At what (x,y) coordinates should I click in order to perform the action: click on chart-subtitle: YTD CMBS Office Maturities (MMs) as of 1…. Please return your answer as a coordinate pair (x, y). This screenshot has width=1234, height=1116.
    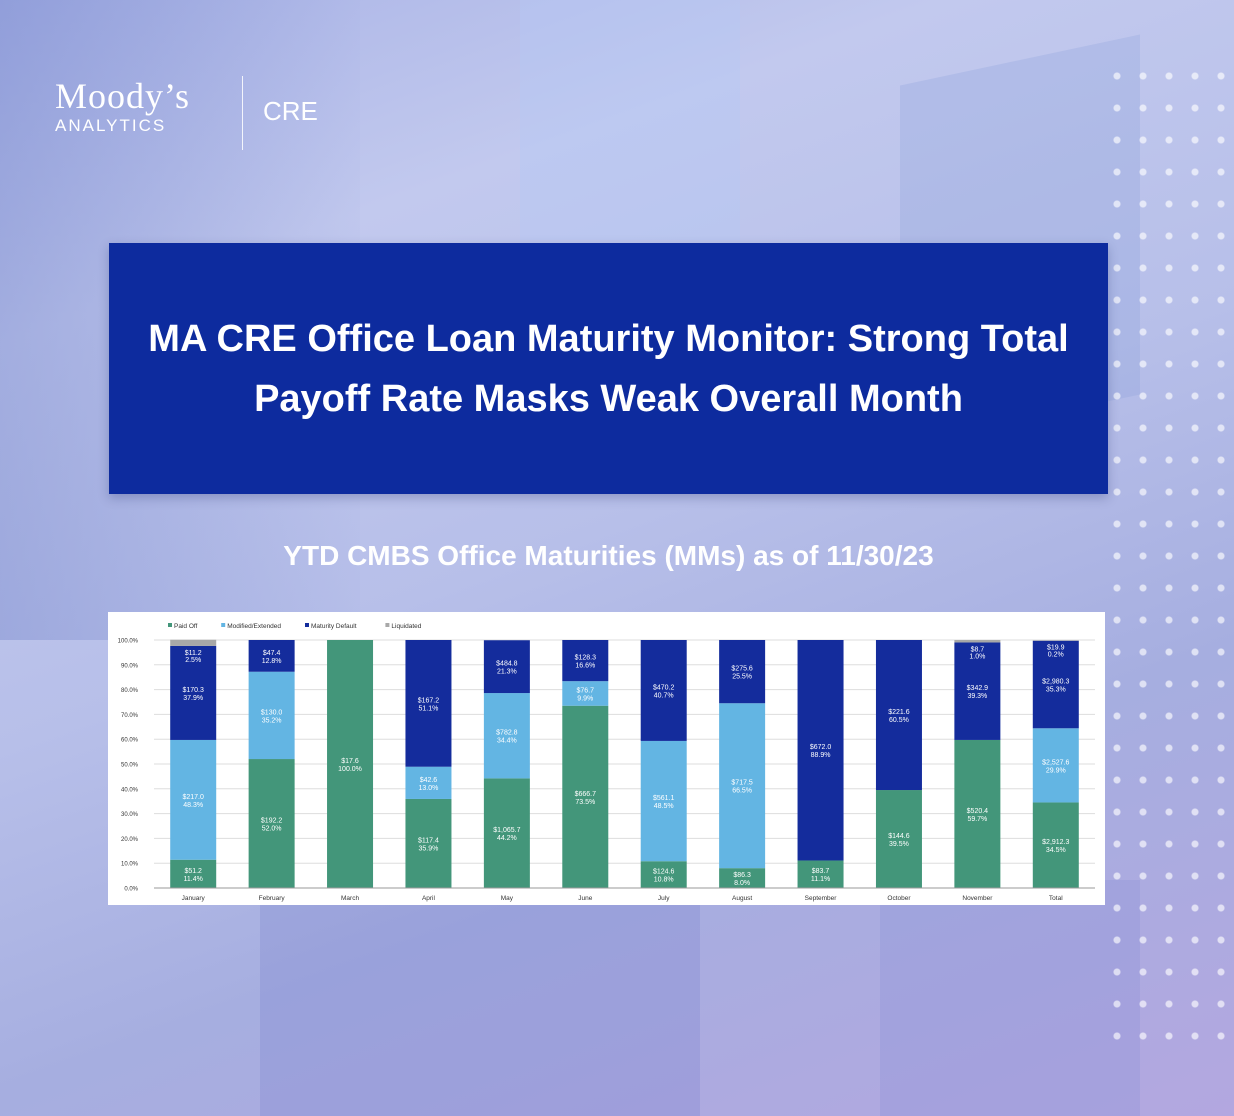
    Looking at the image, I should click on (608, 555).